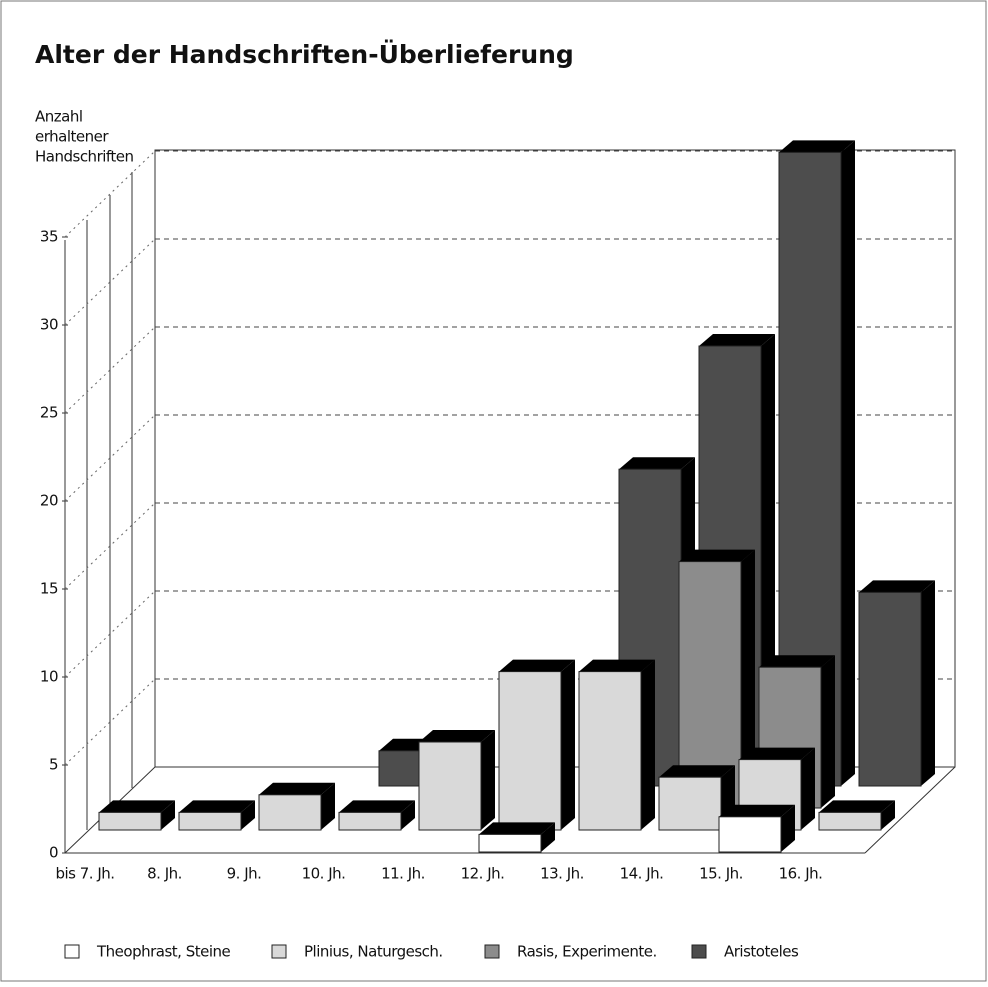  I want to click on x-tick-label: 8. Jh., so click(164, 874).